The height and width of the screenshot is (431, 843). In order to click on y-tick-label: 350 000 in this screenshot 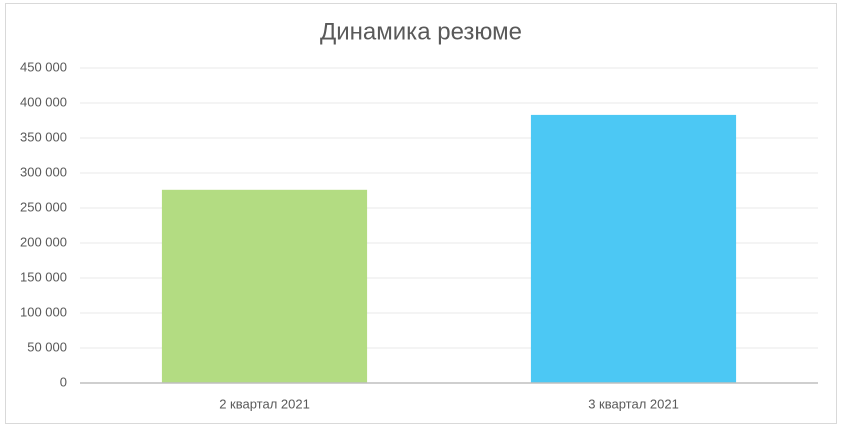, I will do `click(43, 136)`.